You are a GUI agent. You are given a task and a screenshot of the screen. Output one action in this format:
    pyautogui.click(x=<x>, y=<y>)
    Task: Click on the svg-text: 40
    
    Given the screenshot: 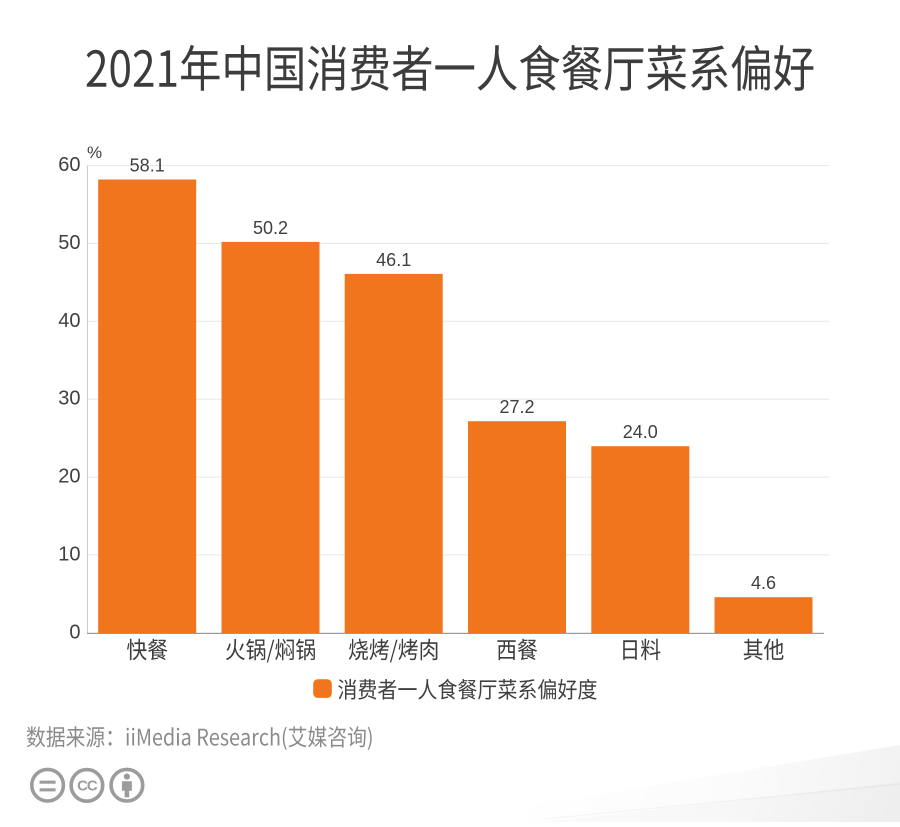 What is the action you would take?
    pyautogui.click(x=69, y=321)
    